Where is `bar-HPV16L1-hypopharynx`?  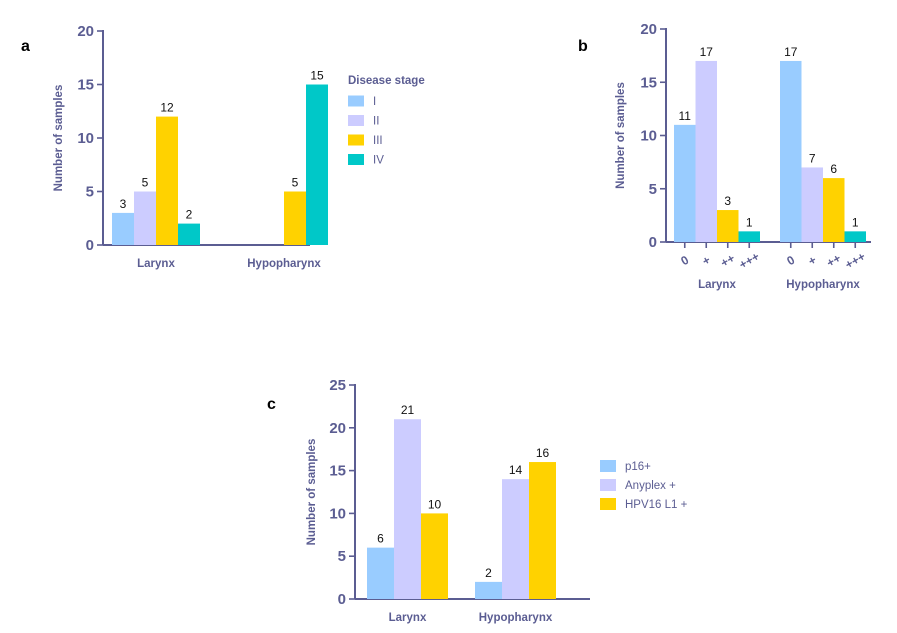 bar-HPV16L1-hypopharynx is located at coordinates (542, 530).